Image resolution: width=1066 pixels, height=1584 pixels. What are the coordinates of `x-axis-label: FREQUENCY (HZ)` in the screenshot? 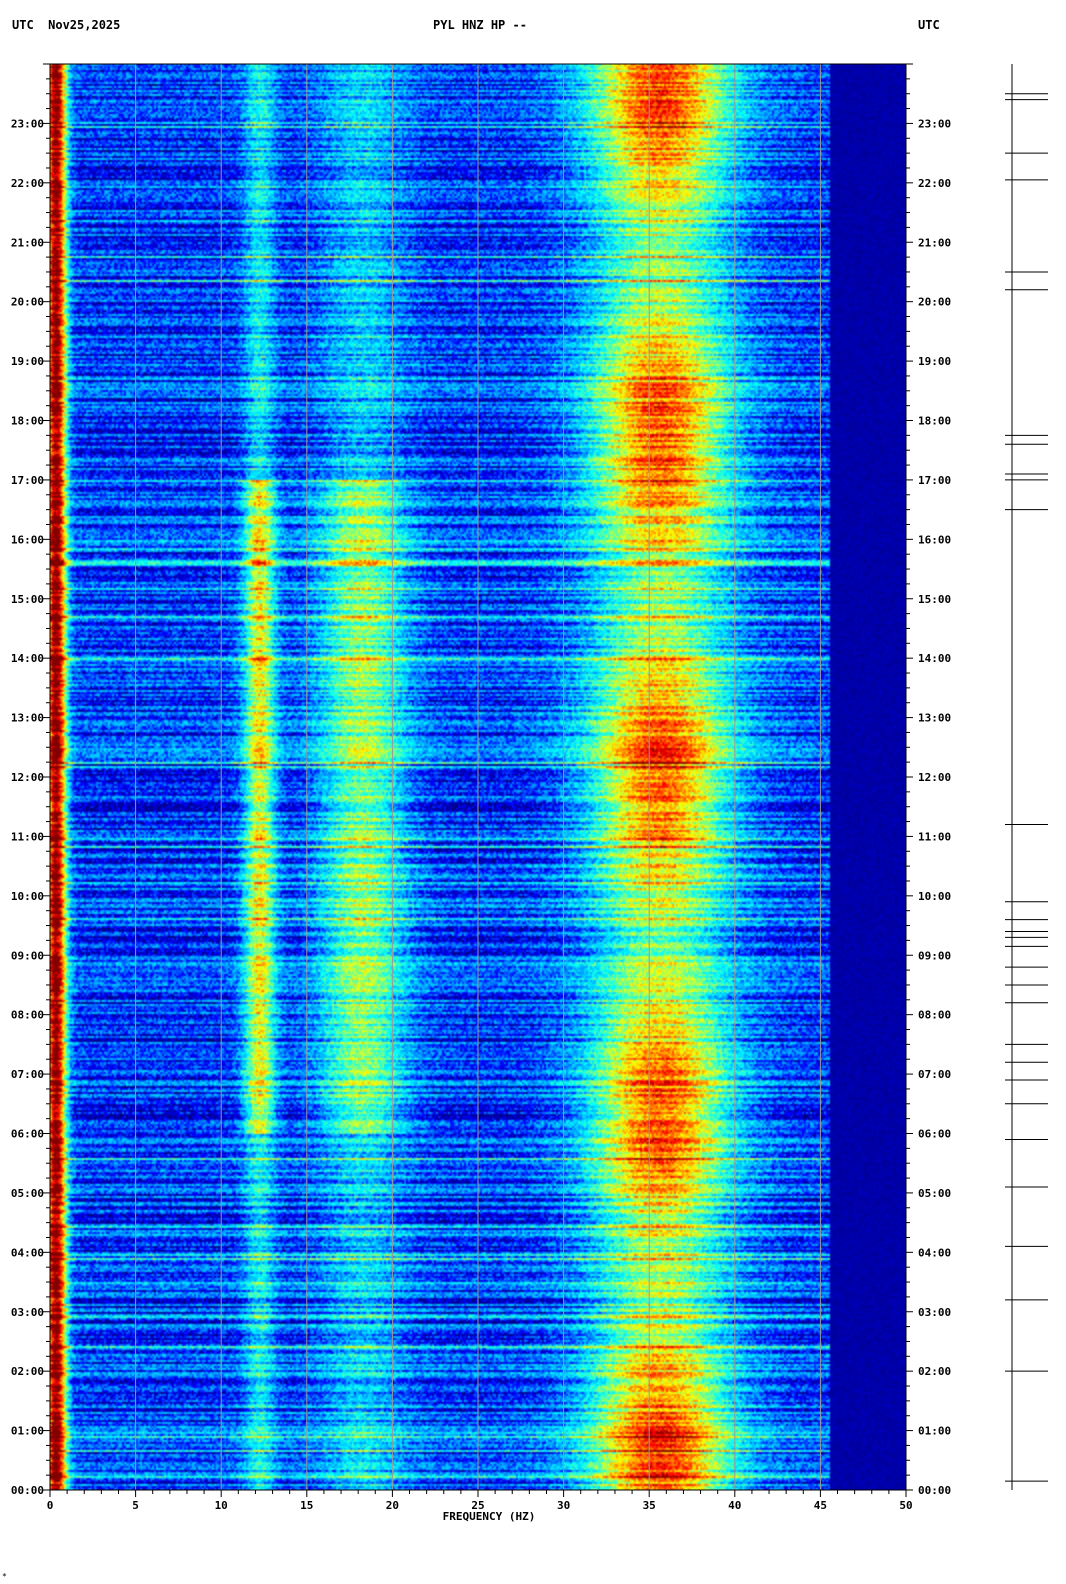 It's located at (489, 1516).